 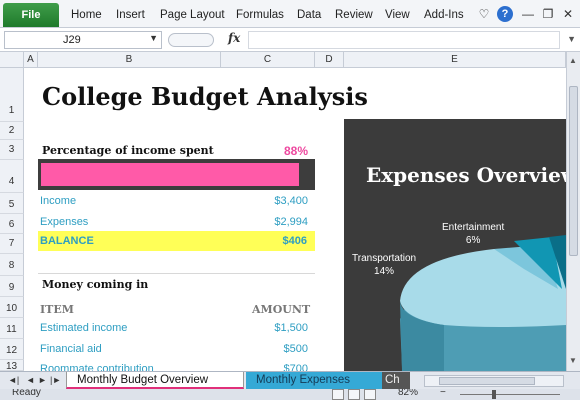 What do you see at coordinates (42, 380) in the screenshot?
I see `next-sheet-icon: ►` at bounding box center [42, 380].